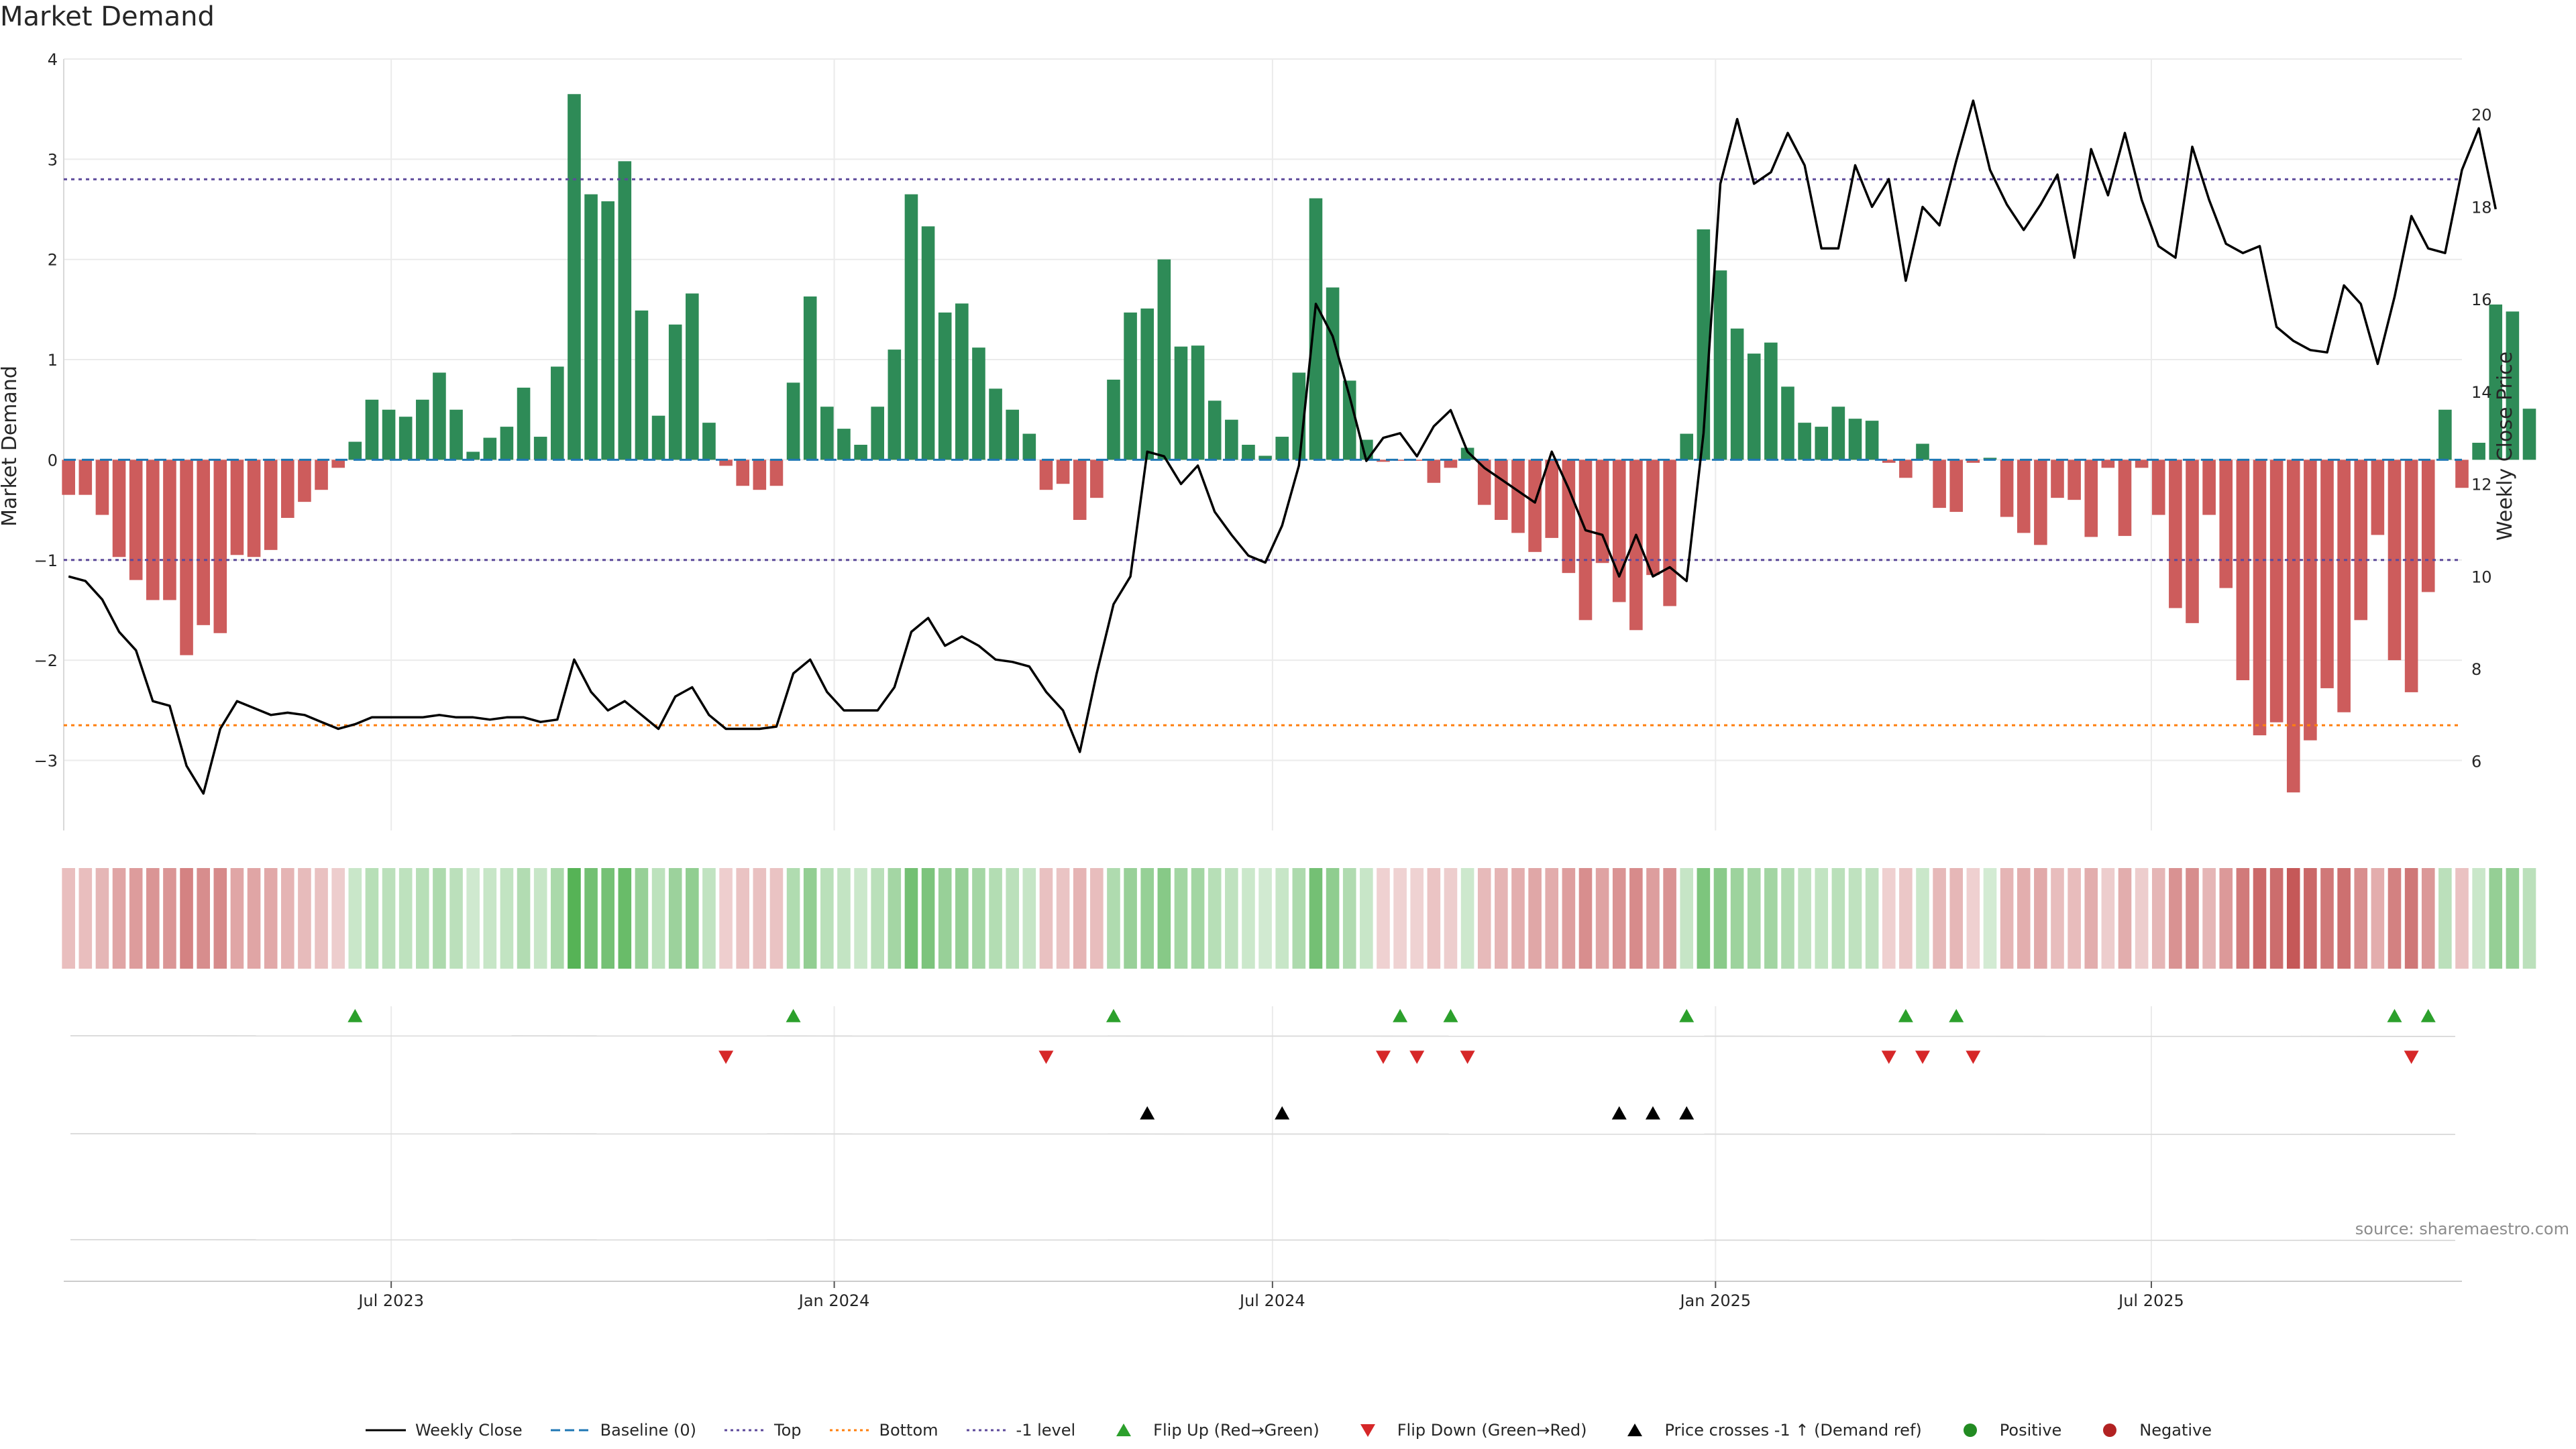 This screenshot has height=1449, width=2576. I want to click on legend-item: Bottom, so click(883, 1430).